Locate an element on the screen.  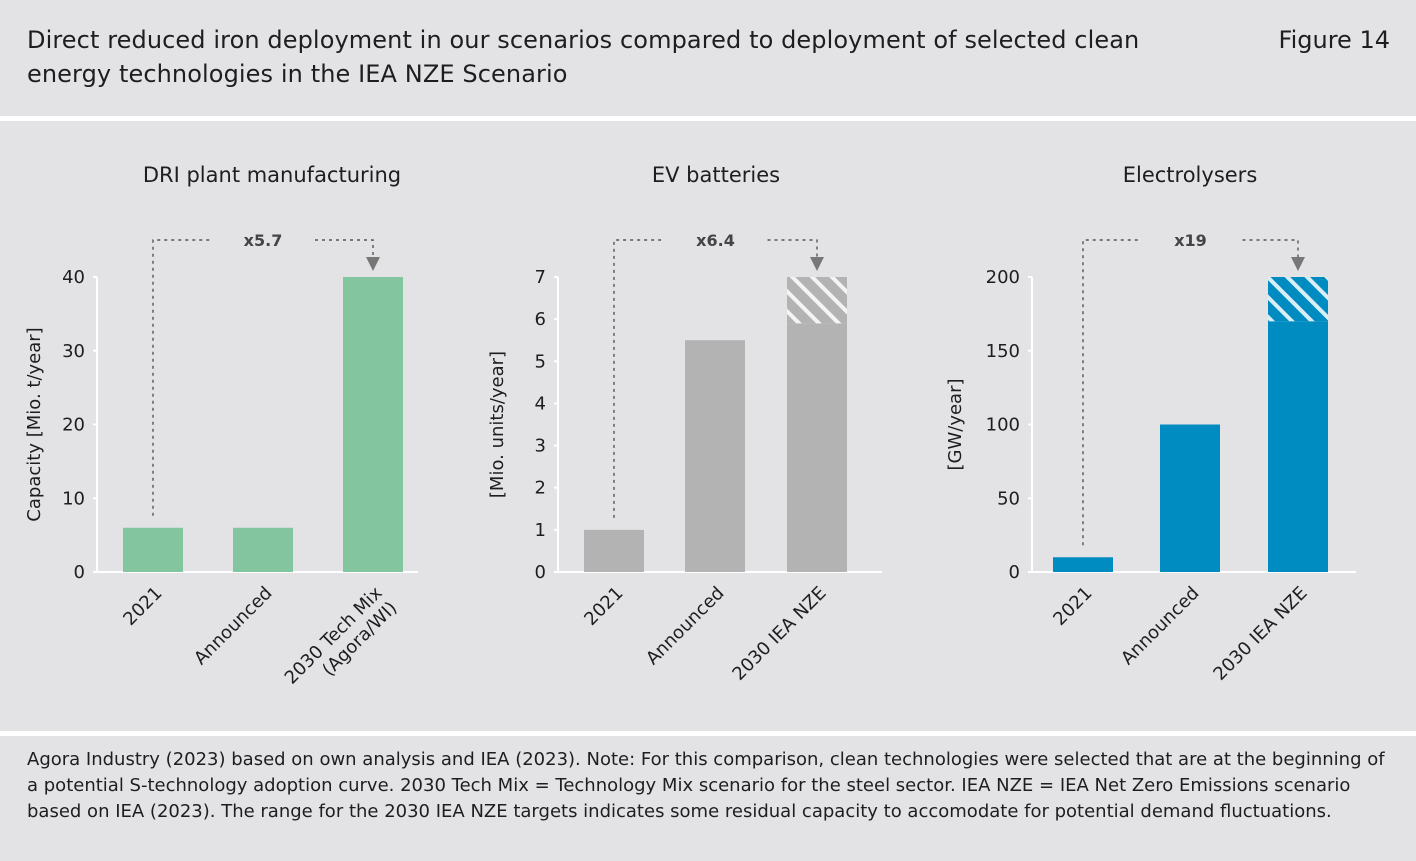
bottom-divider is located at coordinates (708, 733).